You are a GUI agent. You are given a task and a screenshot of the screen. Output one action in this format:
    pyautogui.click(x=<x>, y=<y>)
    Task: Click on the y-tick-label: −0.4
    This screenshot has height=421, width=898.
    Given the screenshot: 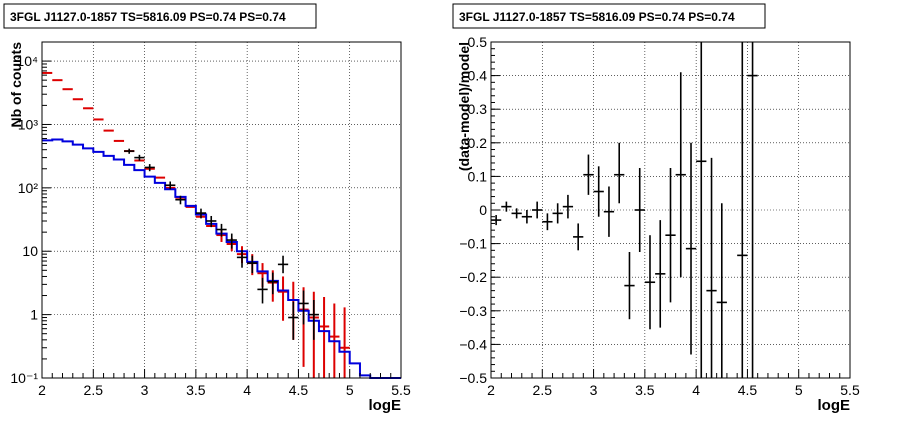 What is the action you would take?
    pyautogui.click(x=473, y=344)
    